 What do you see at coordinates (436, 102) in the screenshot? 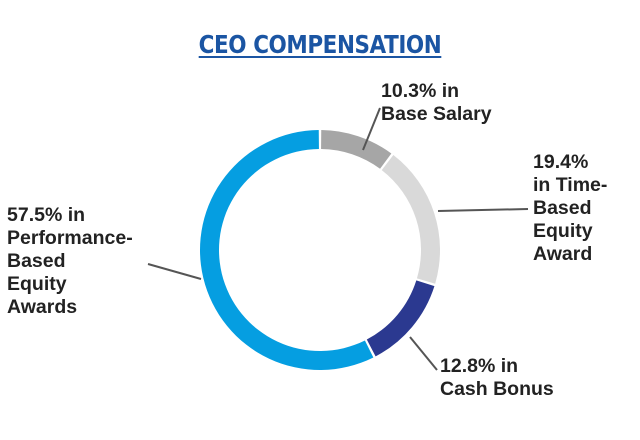
I see `data-label-base-salary: 10.3% in Base Salary` at bounding box center [436, 102].